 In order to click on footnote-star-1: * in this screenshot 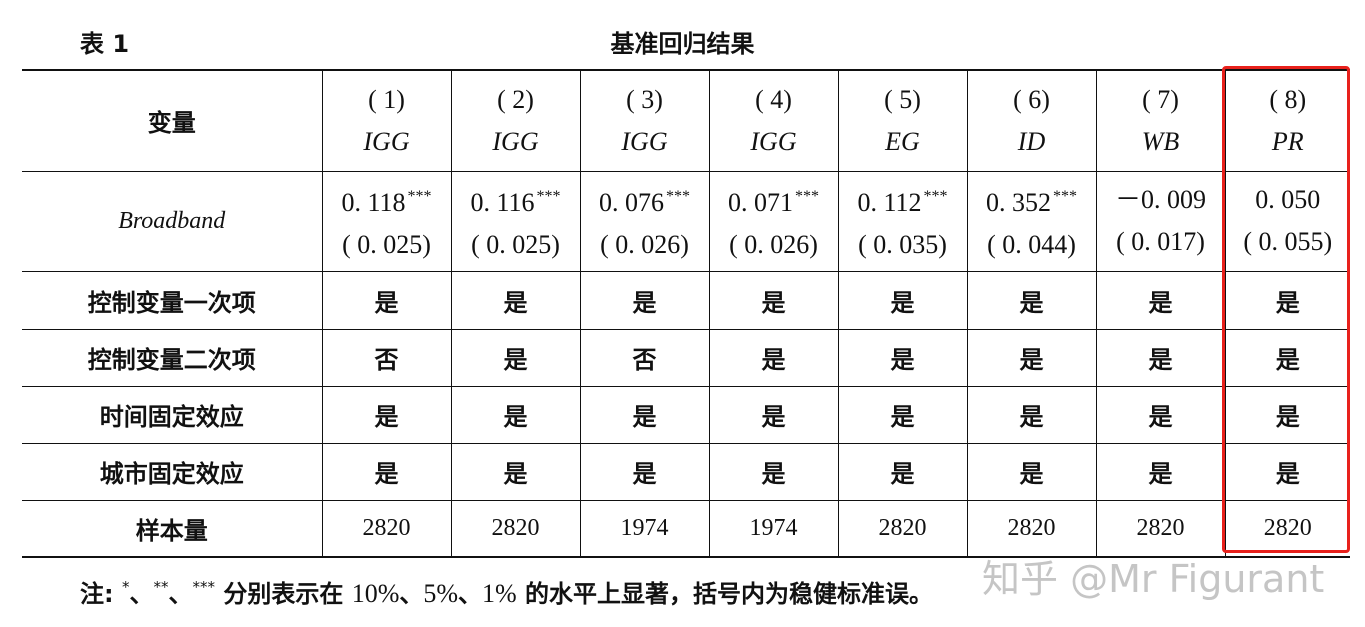, I will do `click(125, 587)`.